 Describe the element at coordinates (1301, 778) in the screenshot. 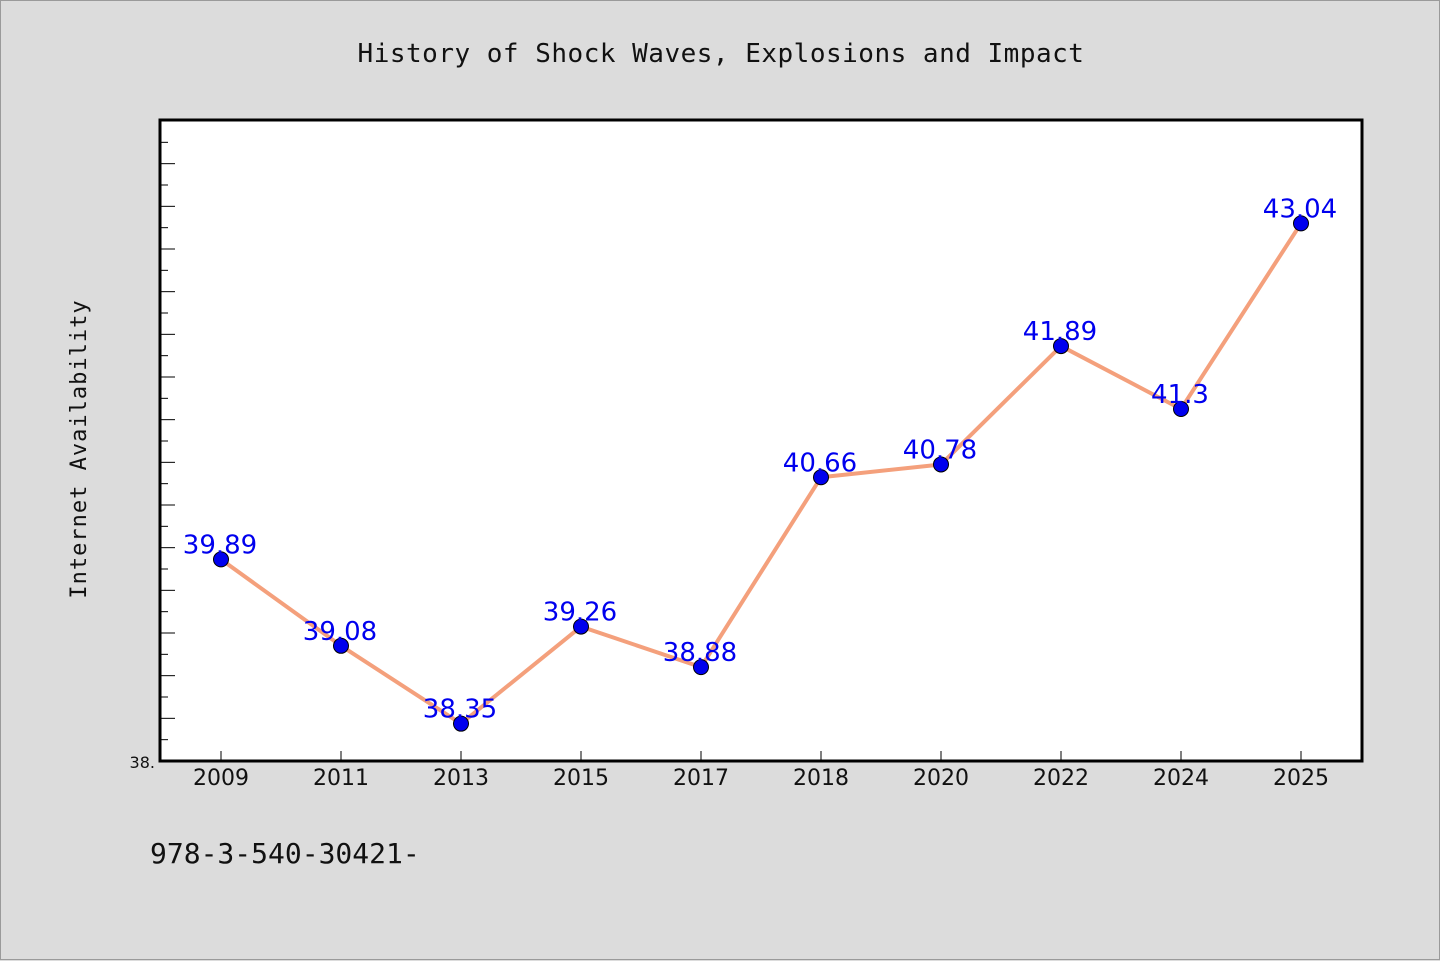

I see `x-tick-label: 2025` at that location.